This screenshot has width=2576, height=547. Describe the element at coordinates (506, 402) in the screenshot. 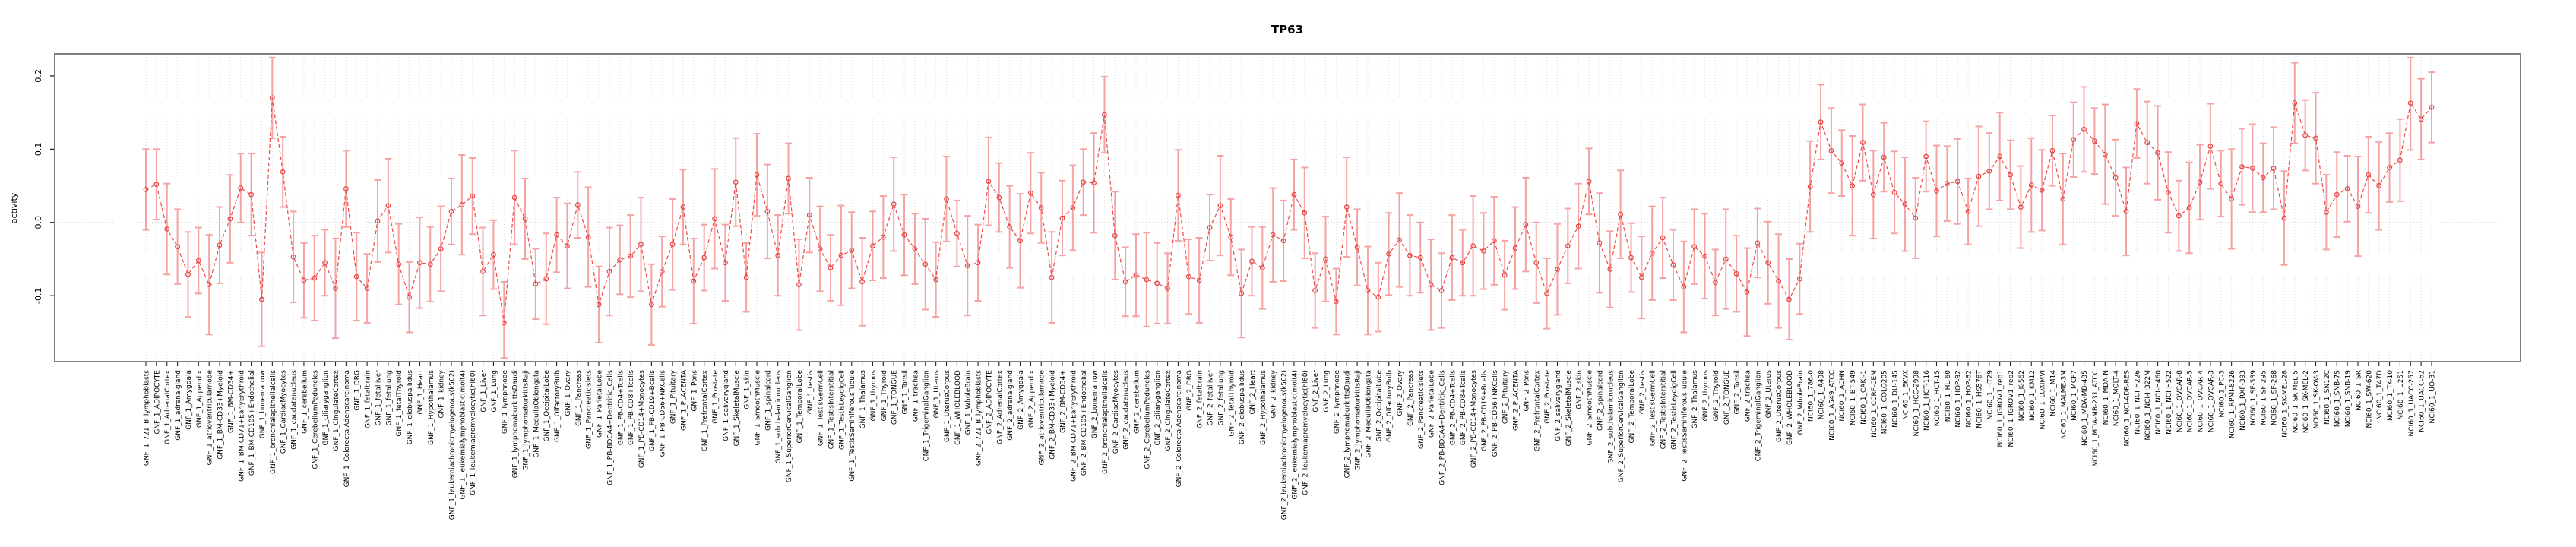

I see `x-tick-label: GNF_1_lymphnode` at that location.